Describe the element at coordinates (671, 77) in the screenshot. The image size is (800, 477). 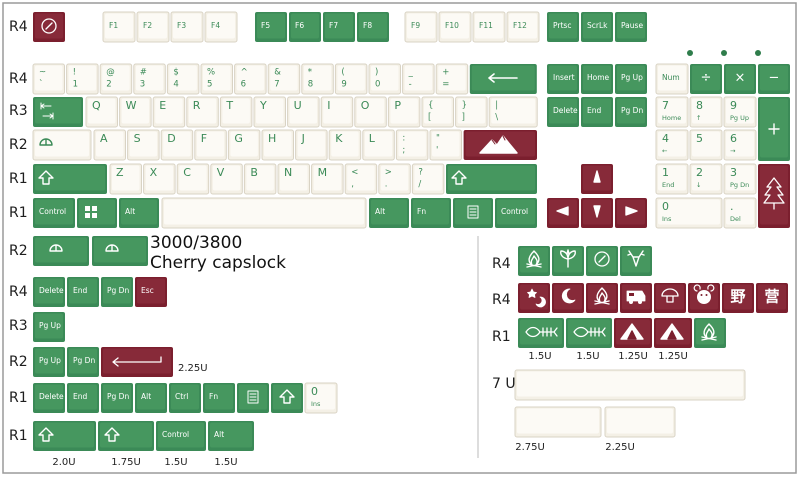
I see `key-legend: Num` at that location.